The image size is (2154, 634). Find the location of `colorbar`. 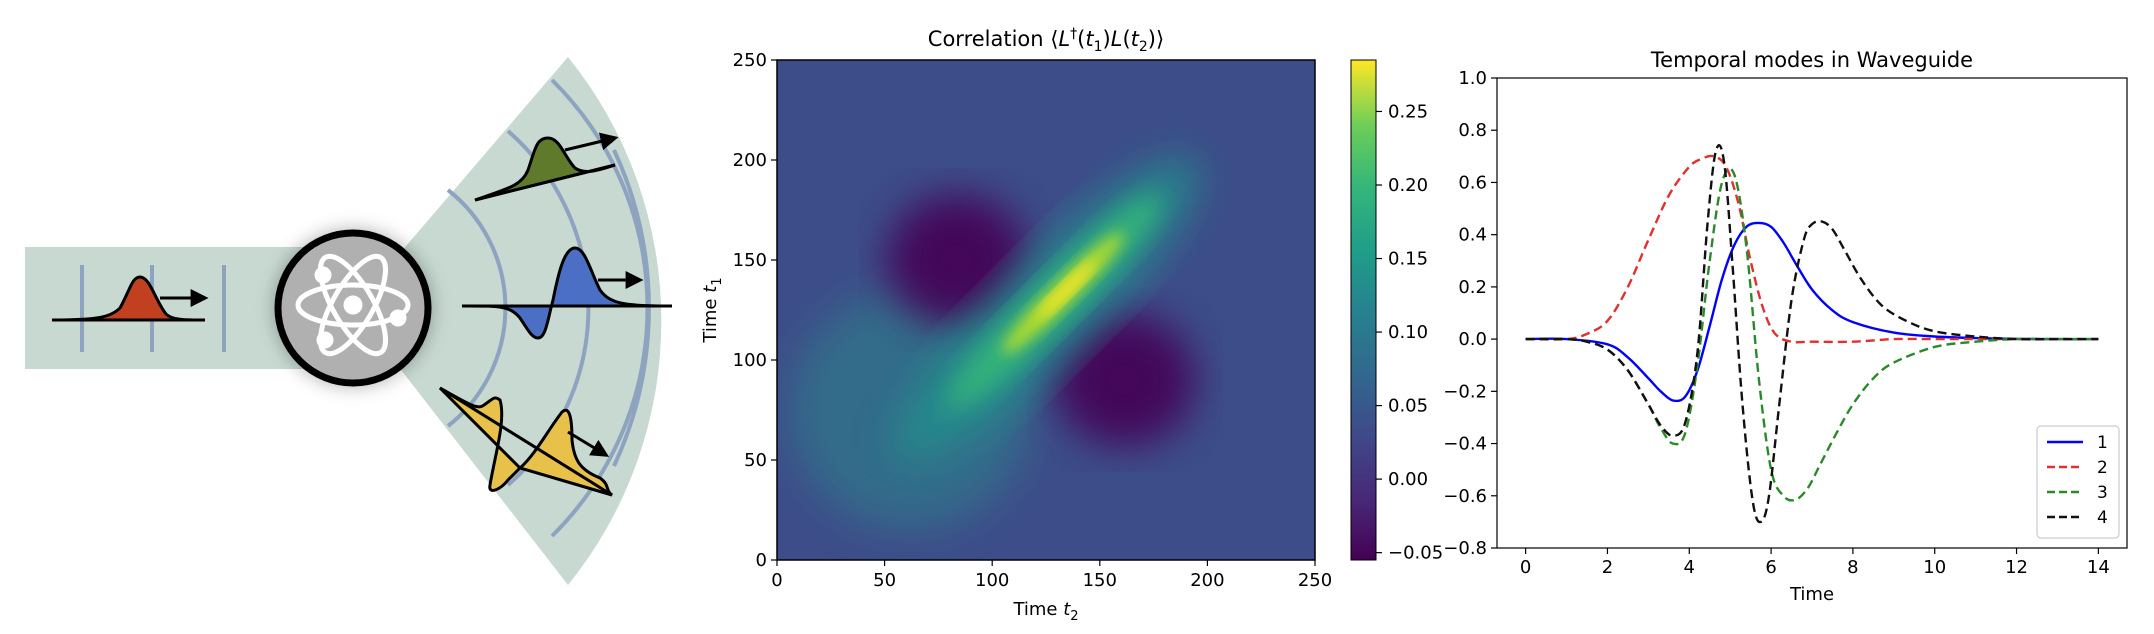

colorbar is located at coordinates (1363, 310).